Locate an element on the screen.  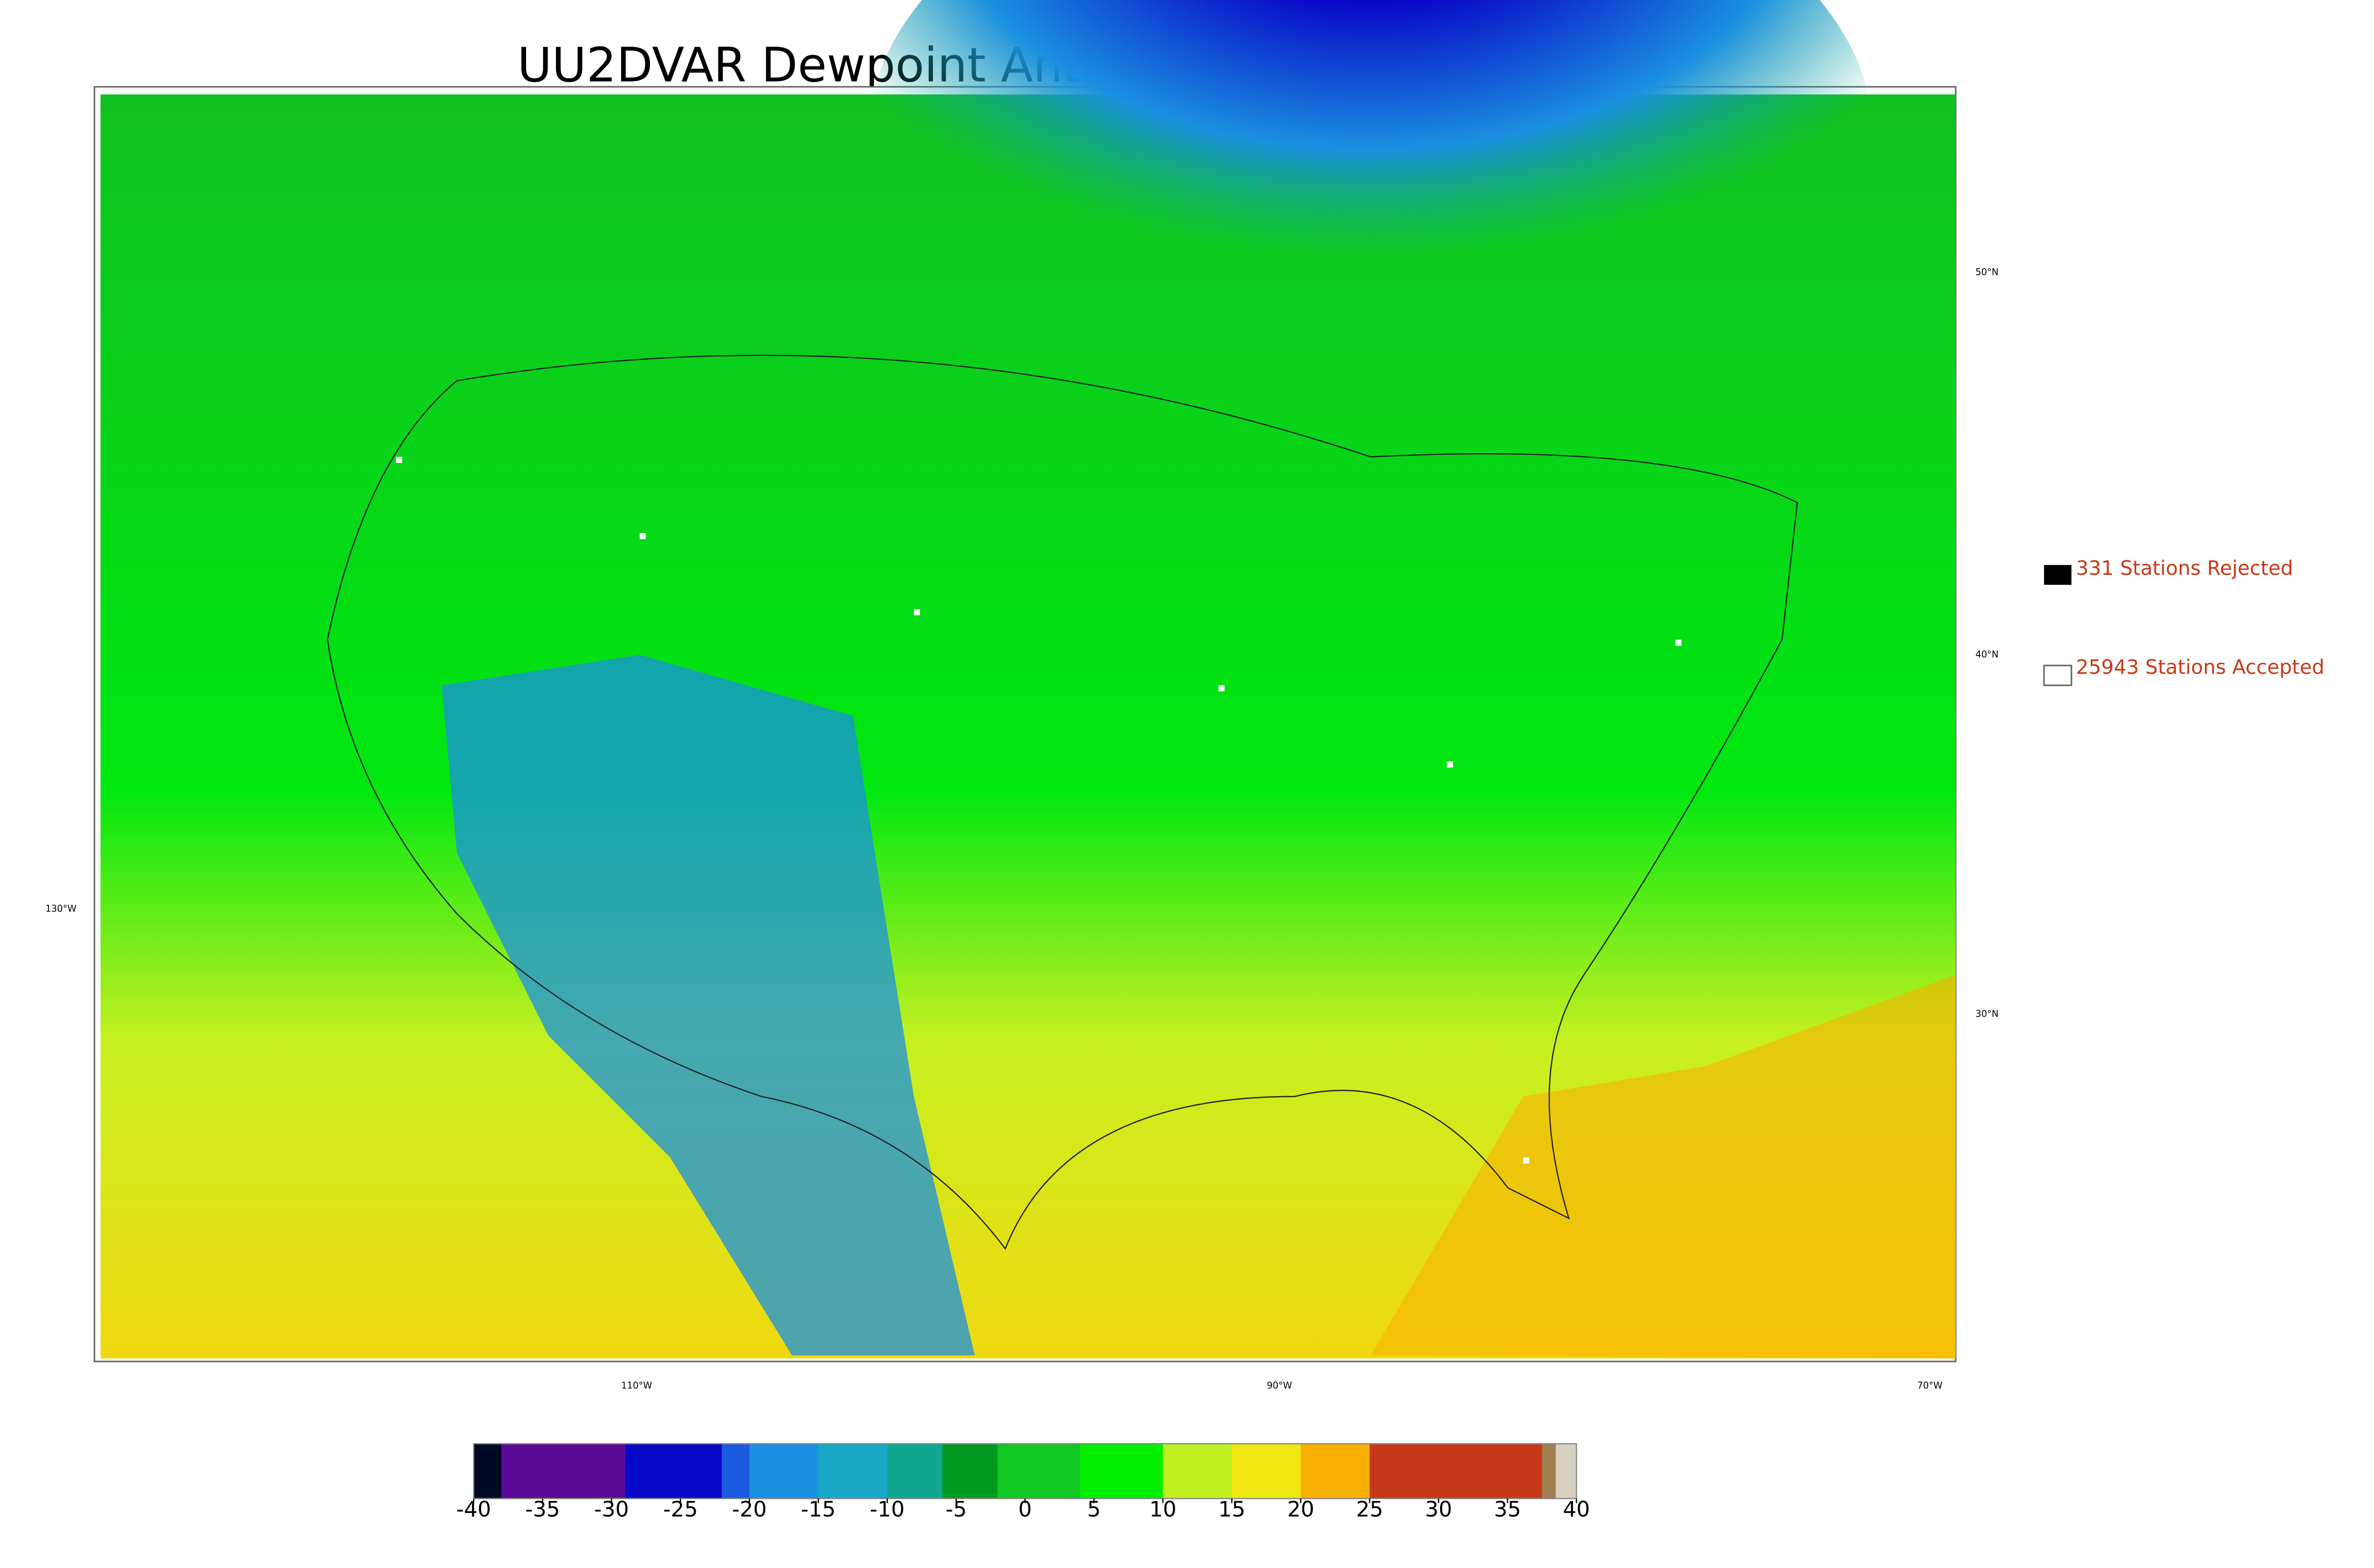
colorbar: -40 -35 -30 -25 -20 -15 -10 -5 0 5 10 15 20 25 30 35 40 is located at coordinates (1023, 1482).